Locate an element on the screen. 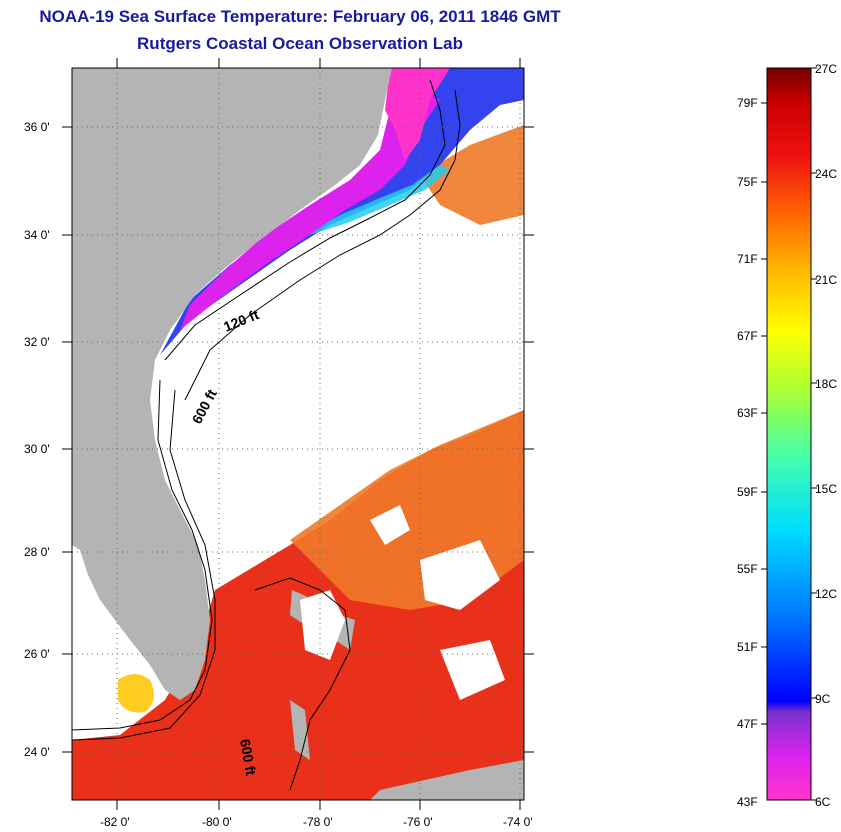  colorbar-label-f: 63F is located at coordinates (747, 413).